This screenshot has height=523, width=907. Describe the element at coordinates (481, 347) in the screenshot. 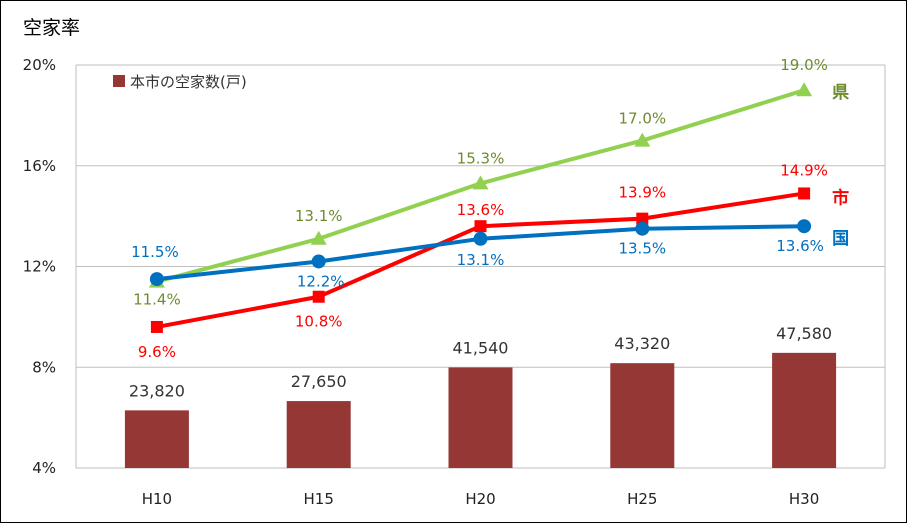

I see `bar-value-label: 41,540` at that location.